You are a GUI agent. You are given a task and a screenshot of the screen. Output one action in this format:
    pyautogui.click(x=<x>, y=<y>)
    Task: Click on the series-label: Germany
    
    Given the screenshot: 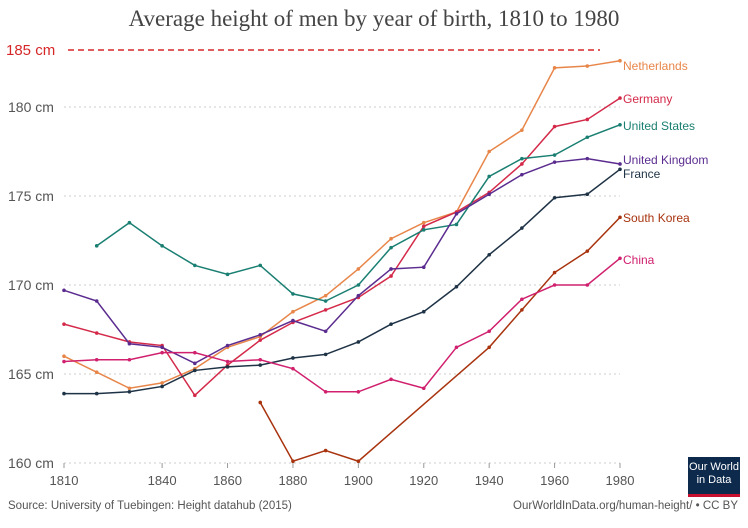 What is the action you would take?
    pyautogui.click(x=647, y=99)
    